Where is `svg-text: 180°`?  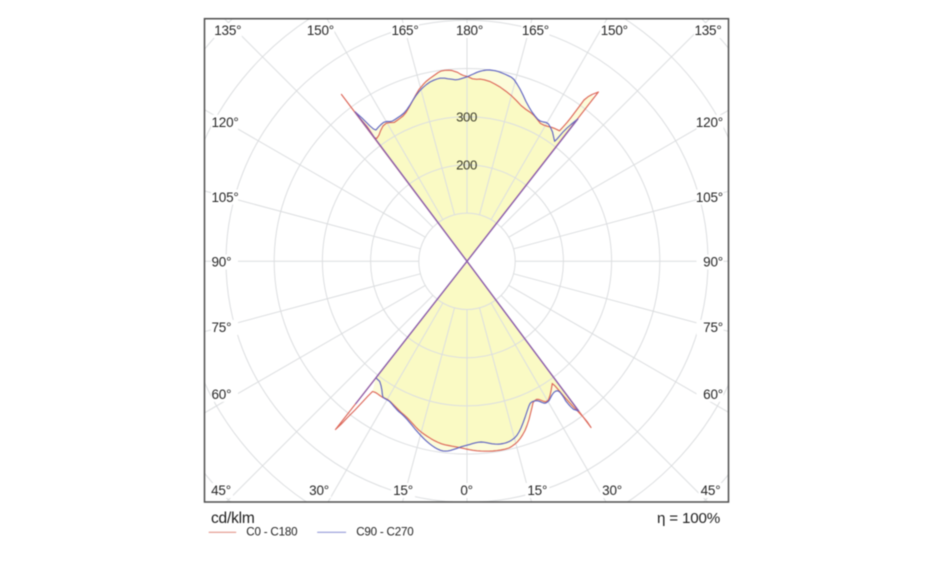
svg-text: 180° is located at coordinates (469, 30).